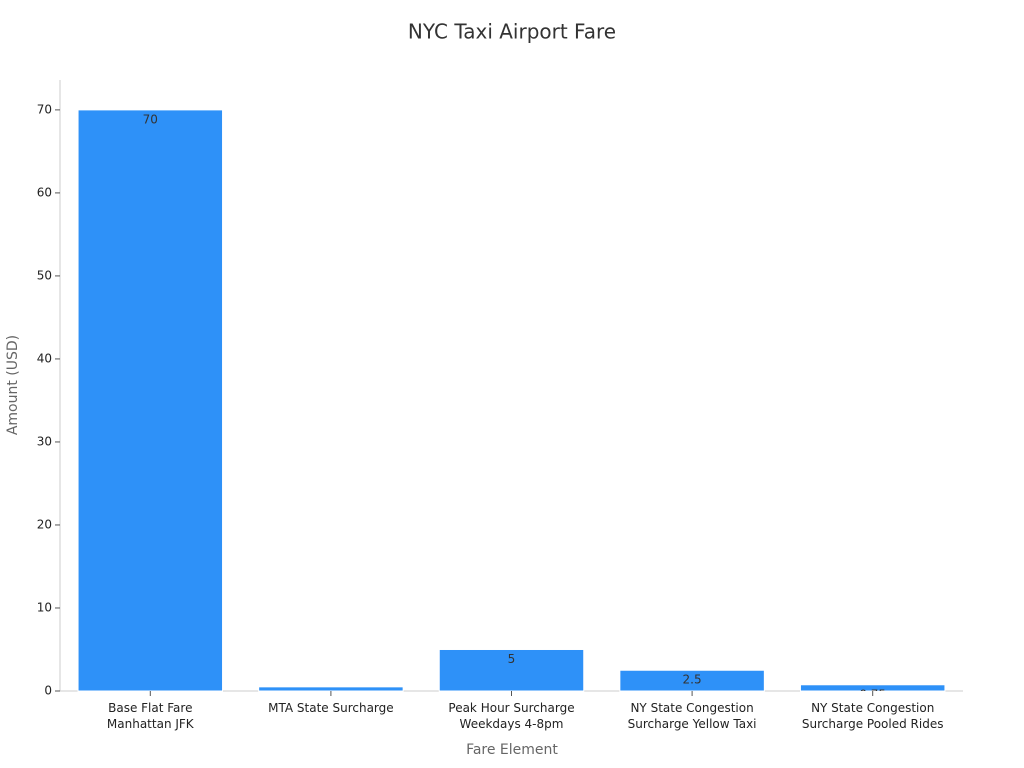 This screenshot has width=1024, height=768. I want to click on x-tick-label: Base Flat Fare Manhattan JFK, so click(151, 716).